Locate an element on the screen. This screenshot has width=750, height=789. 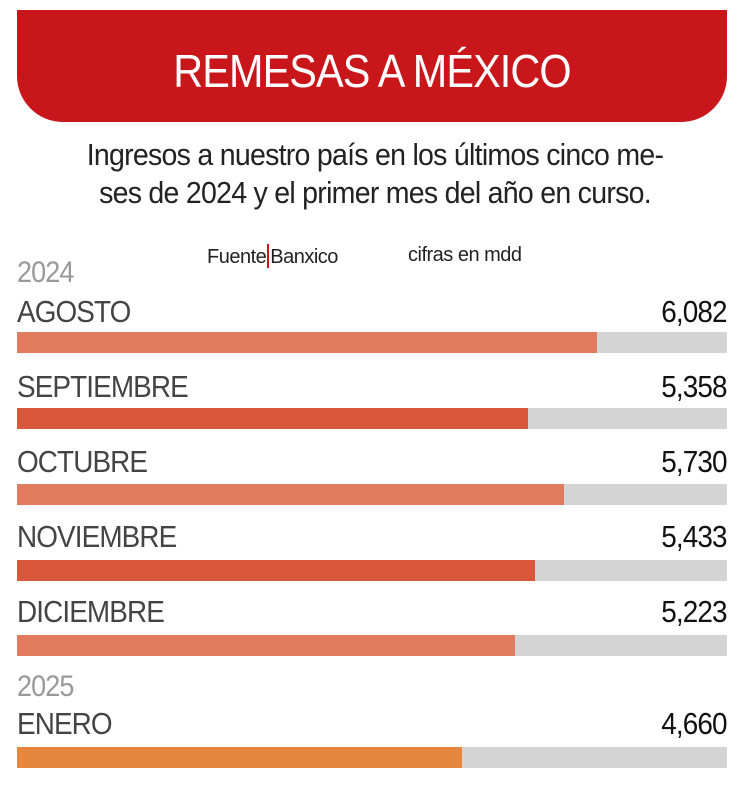
data-label: 5,730 is located at coordinates (694, 461).